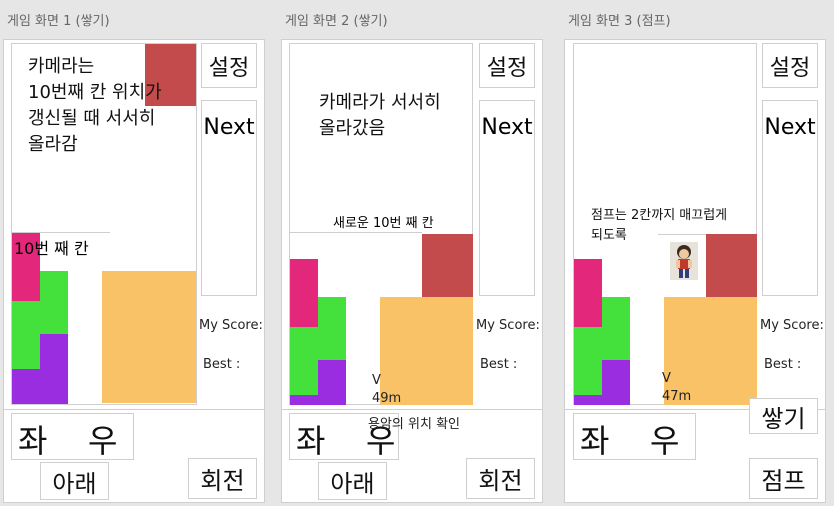  I want to click on jump-button: 점프, so click(783, 478).